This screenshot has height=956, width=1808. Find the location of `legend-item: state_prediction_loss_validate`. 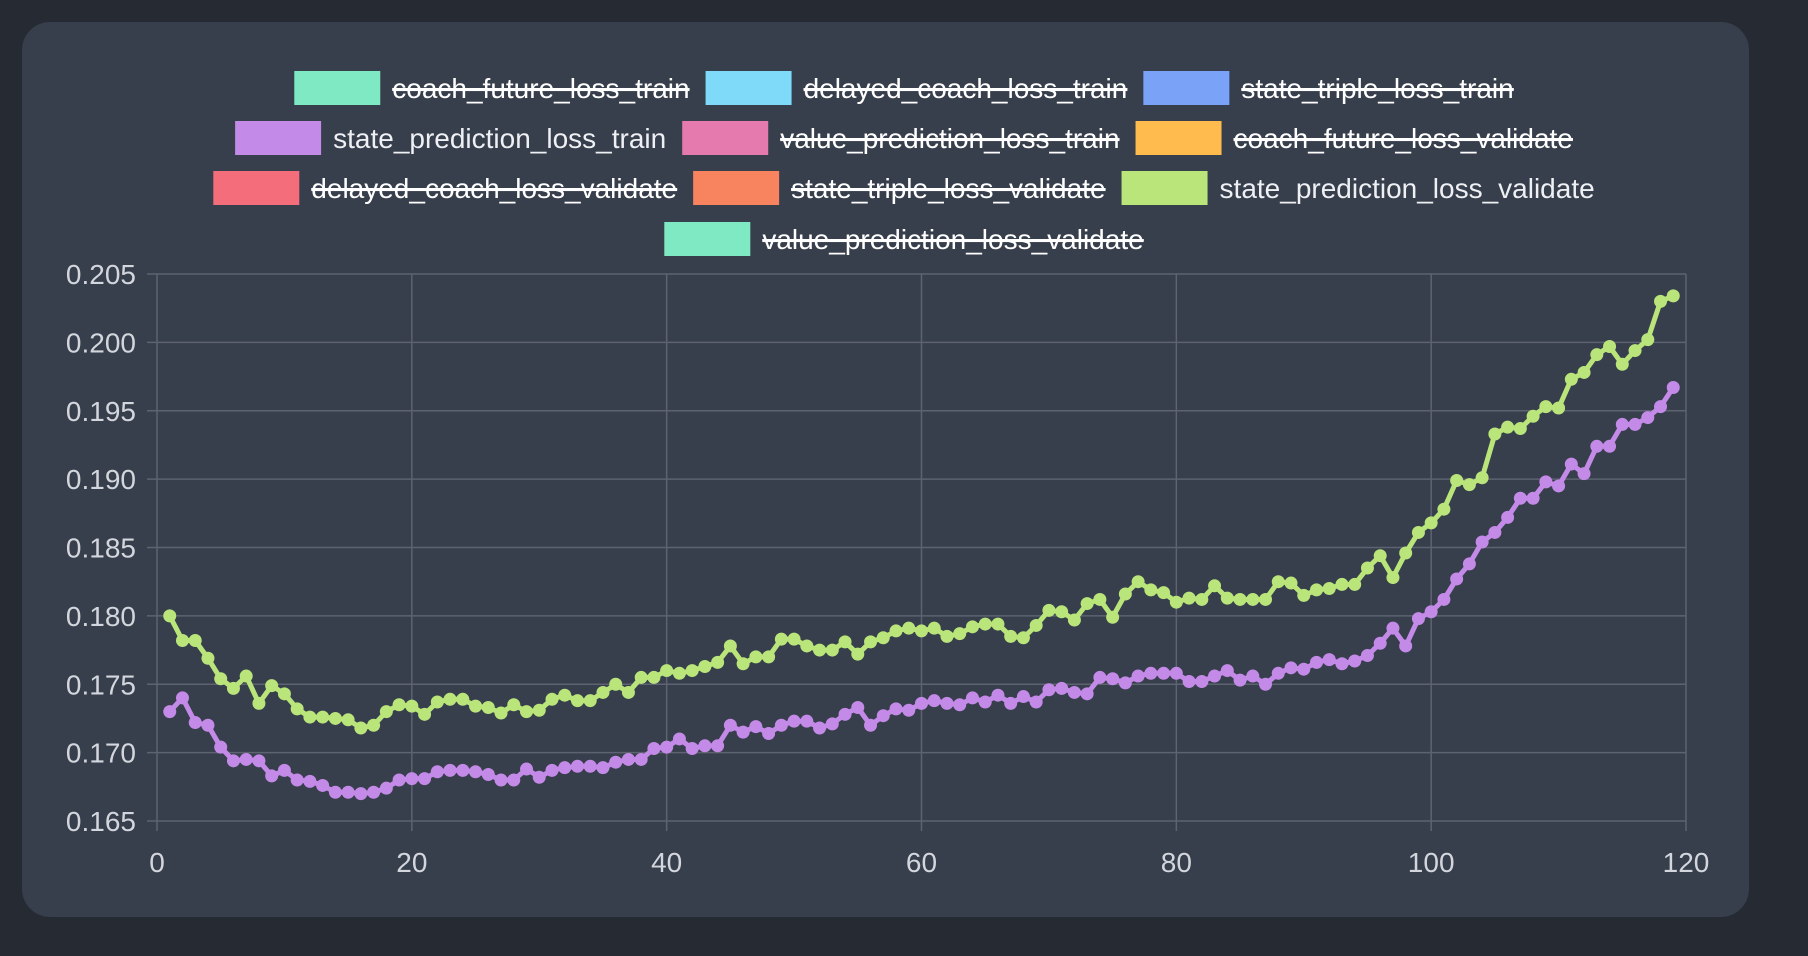

legend-item: state_prediction_loss_validate is located at coordinates (1358, 188).